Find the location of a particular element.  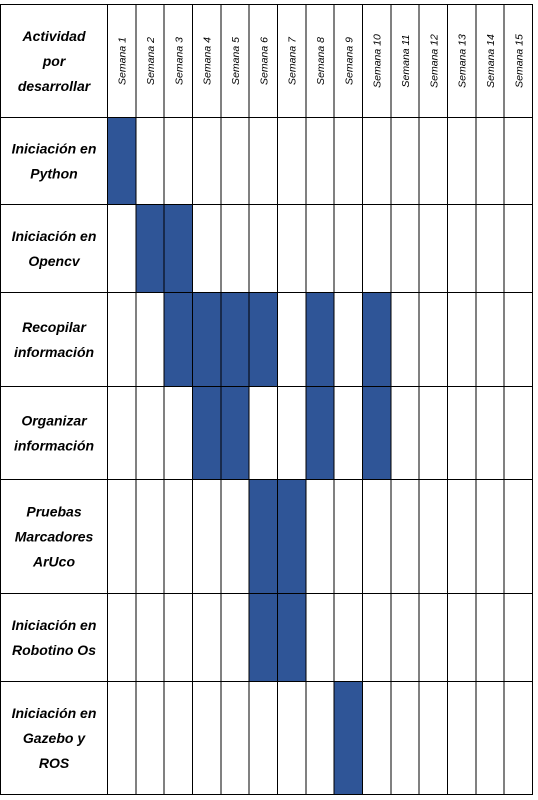

week-label: Semana 7 is located at coordinates (293, 60).